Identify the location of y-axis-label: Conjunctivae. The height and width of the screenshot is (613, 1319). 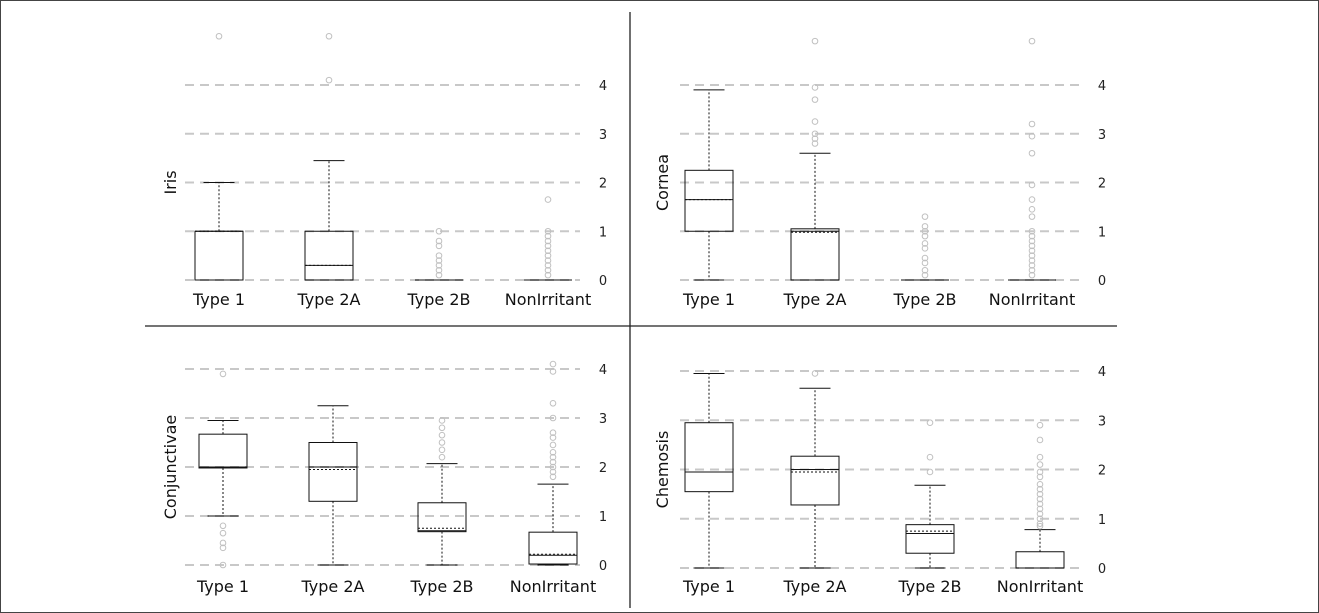
(170, 467).